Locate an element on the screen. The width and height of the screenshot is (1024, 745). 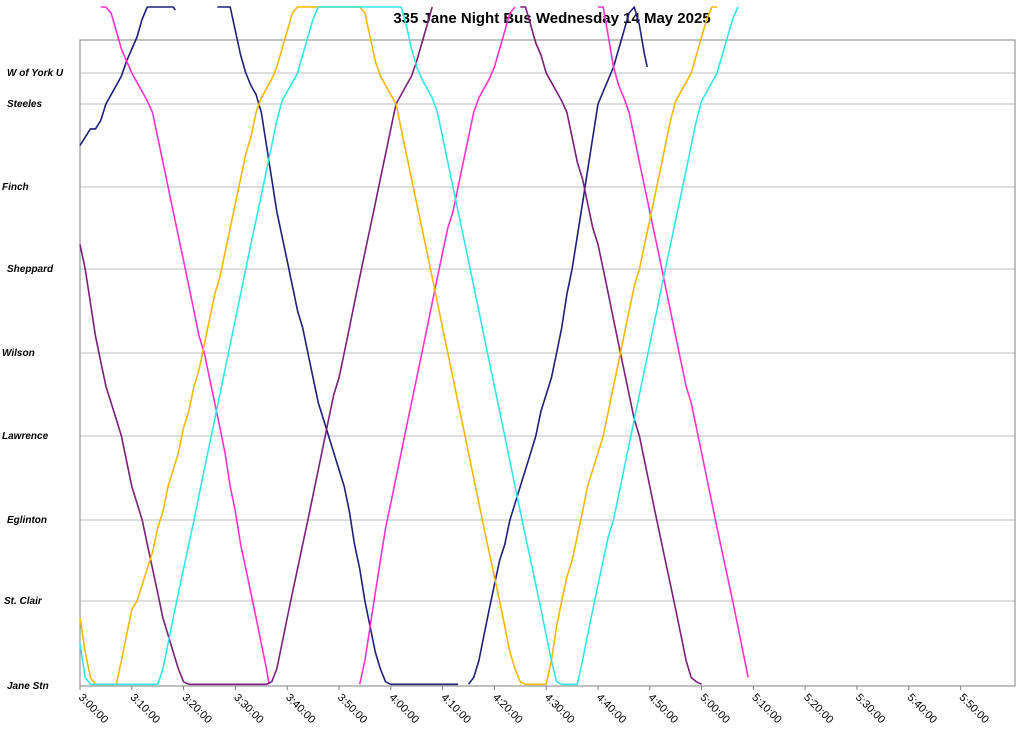
x-tick-label: 3:40:00 is located at coordinates (300, 709).